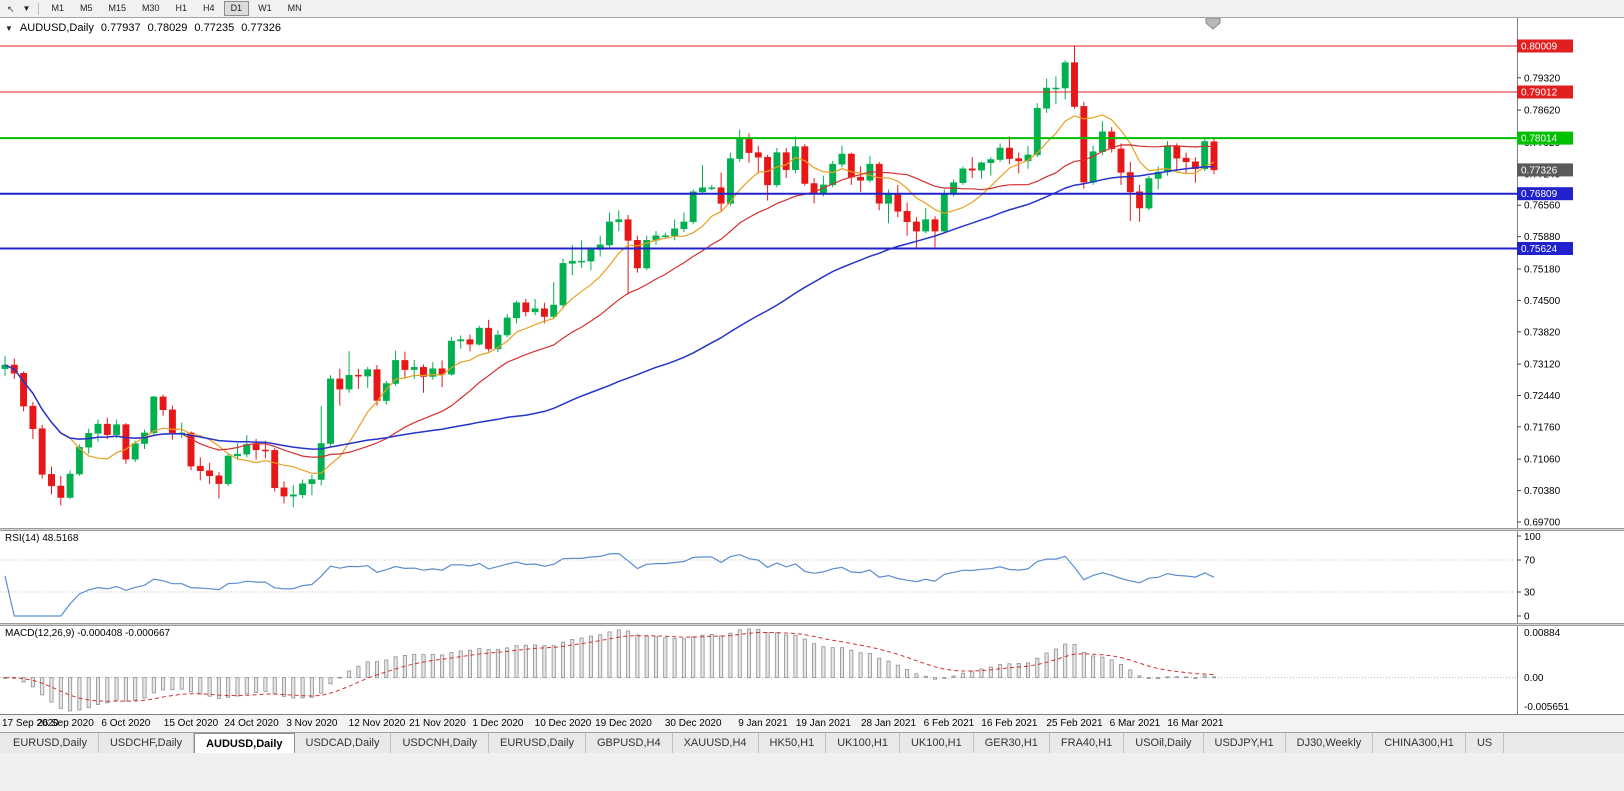 Image resolution: width=1624 pixels, height=791 pixels. What do you see at coordinates (716, 743) in the screenshot?
I see `chart-tab-xauusd-h4: XAUUSD,H4` at bounding box center [716, 743].